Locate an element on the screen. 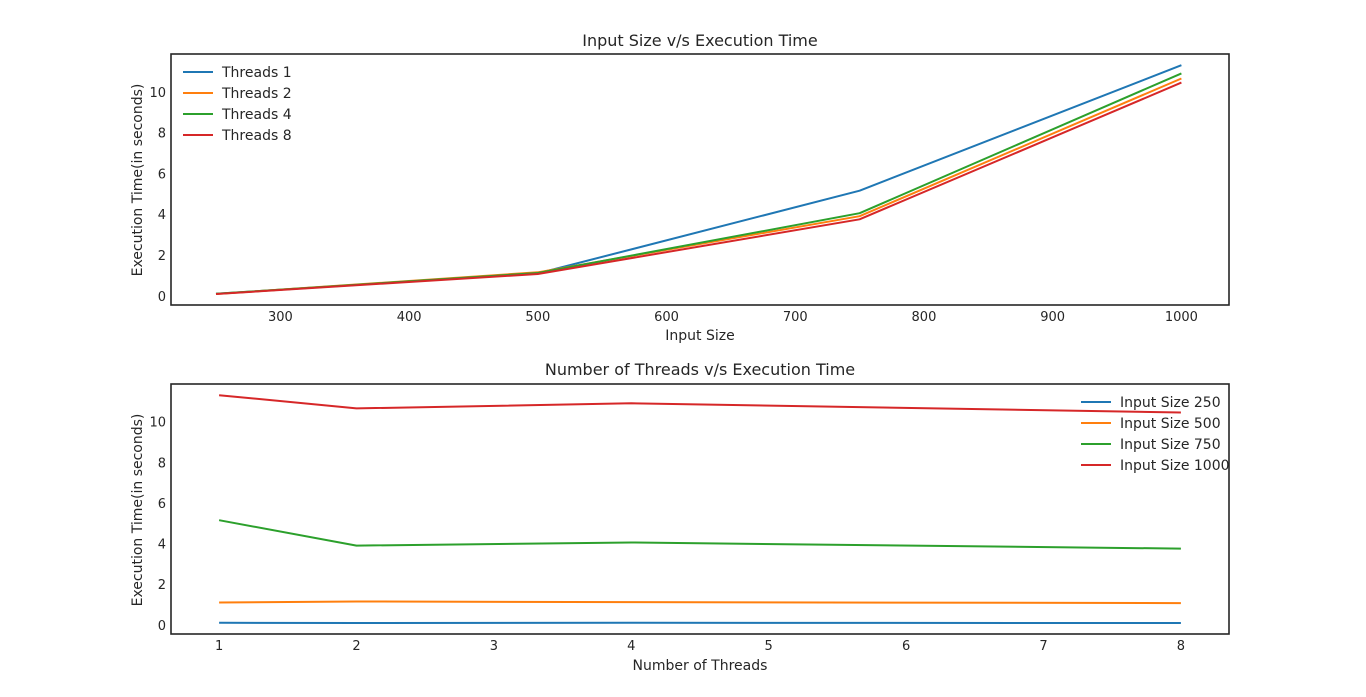 This screenshot has height=697, width=1366. x-tick-label: 900 is located at coordinates (1052, 317).